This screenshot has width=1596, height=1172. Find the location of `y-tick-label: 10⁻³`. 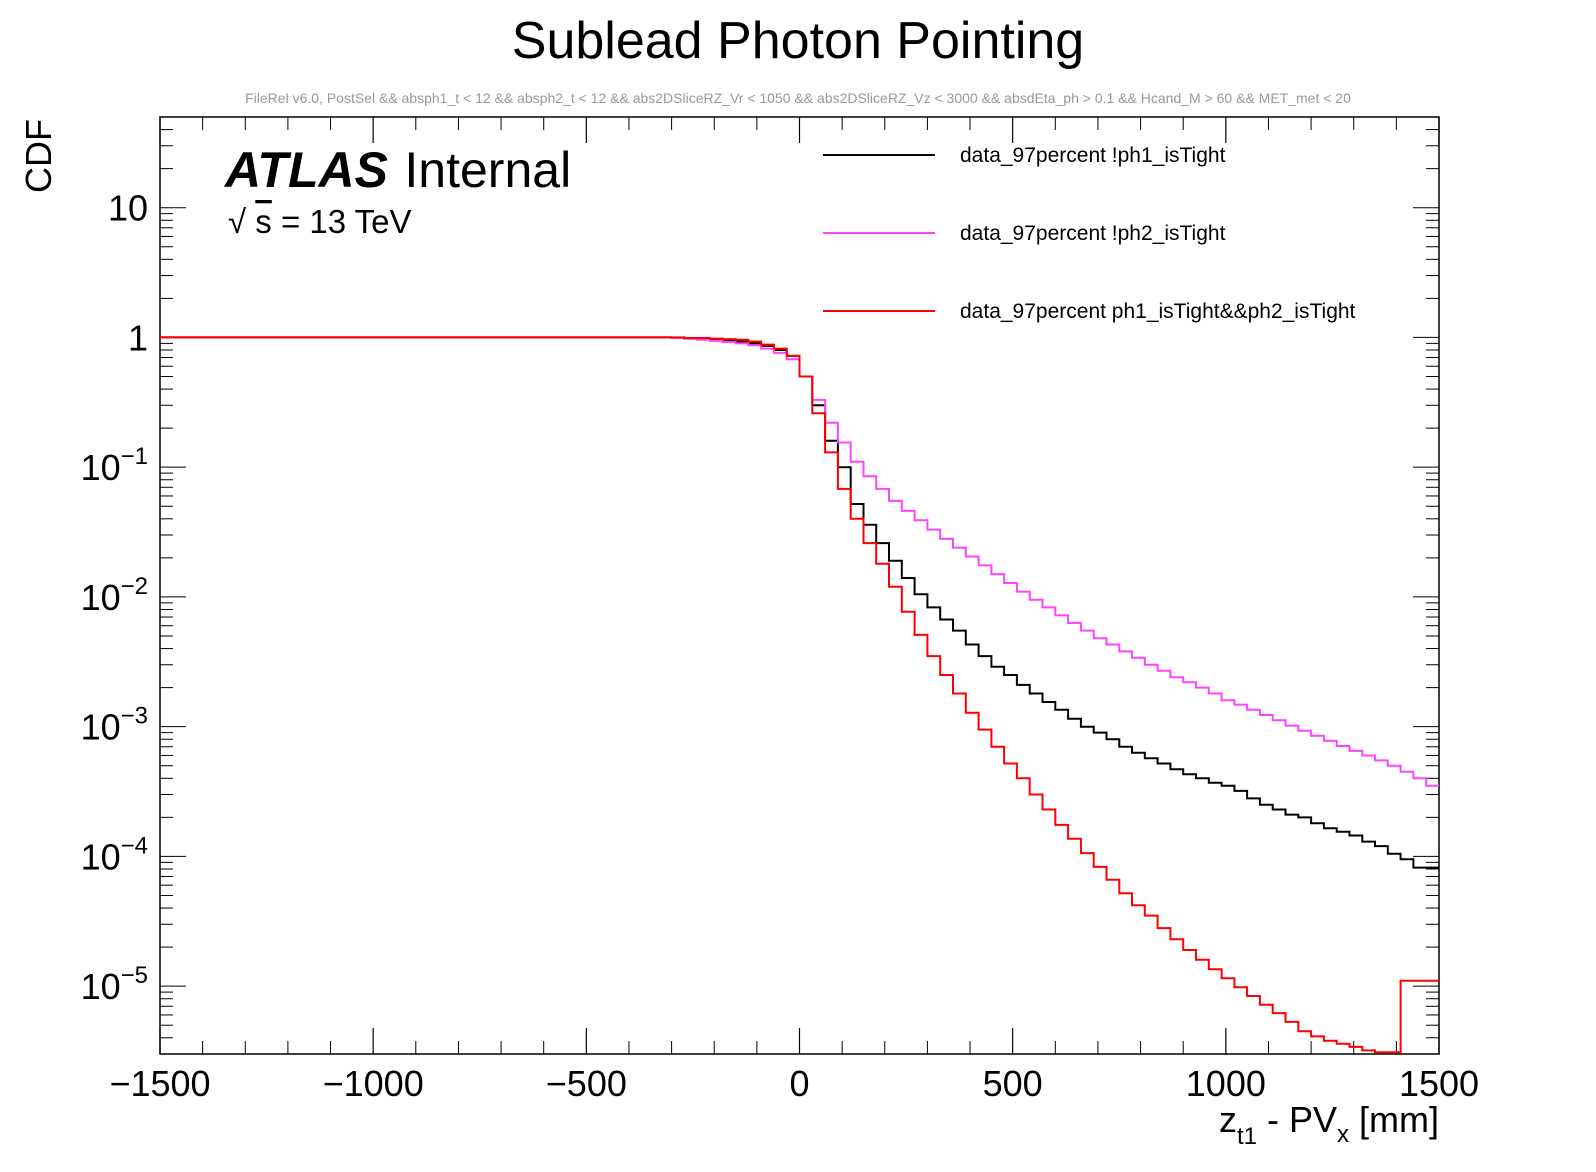

y-tick-label: 10⁻³ is located at coordinates (114, 725).